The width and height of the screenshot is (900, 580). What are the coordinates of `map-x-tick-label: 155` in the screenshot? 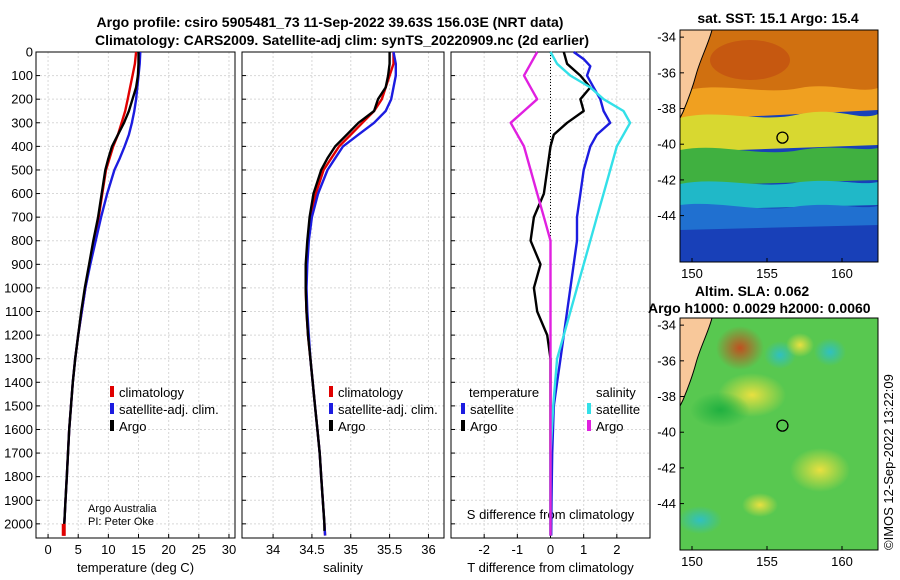 It's located at (767, 273).